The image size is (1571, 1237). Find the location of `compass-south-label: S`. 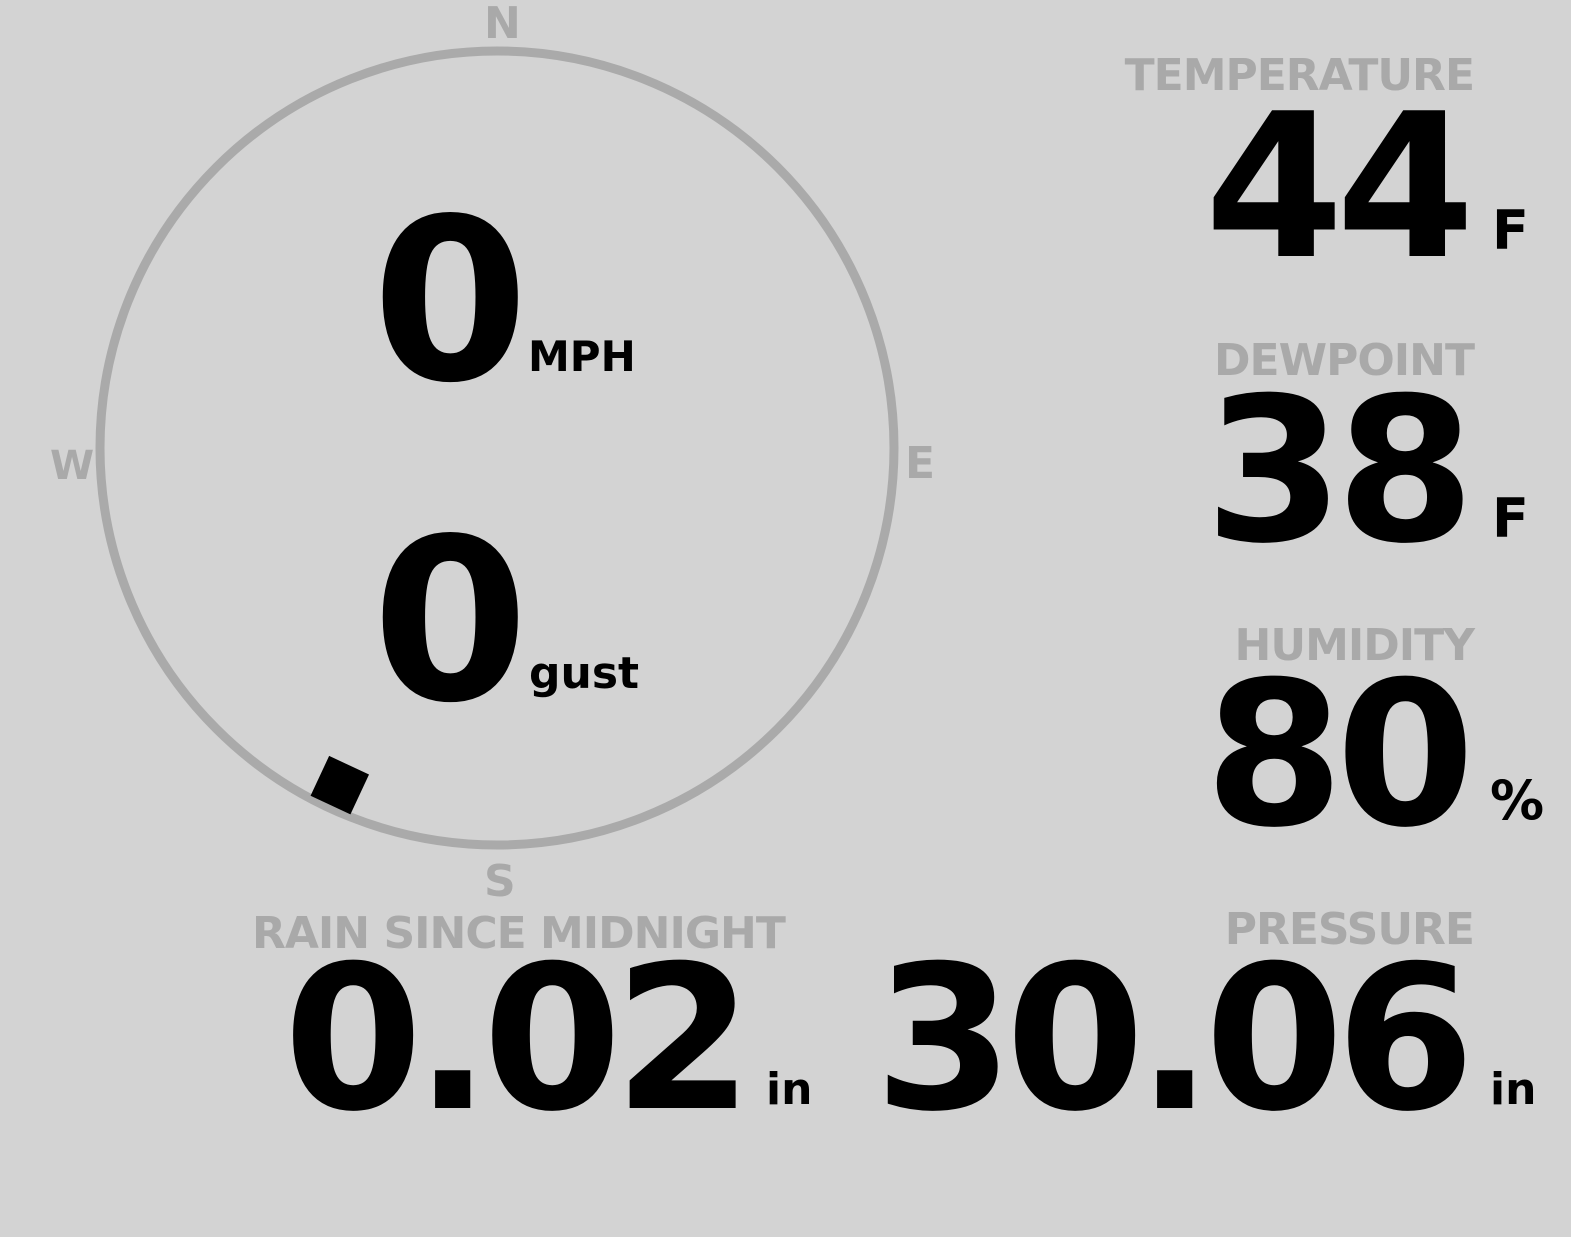

compass-south-label: S is located at coordinates (500, 881).